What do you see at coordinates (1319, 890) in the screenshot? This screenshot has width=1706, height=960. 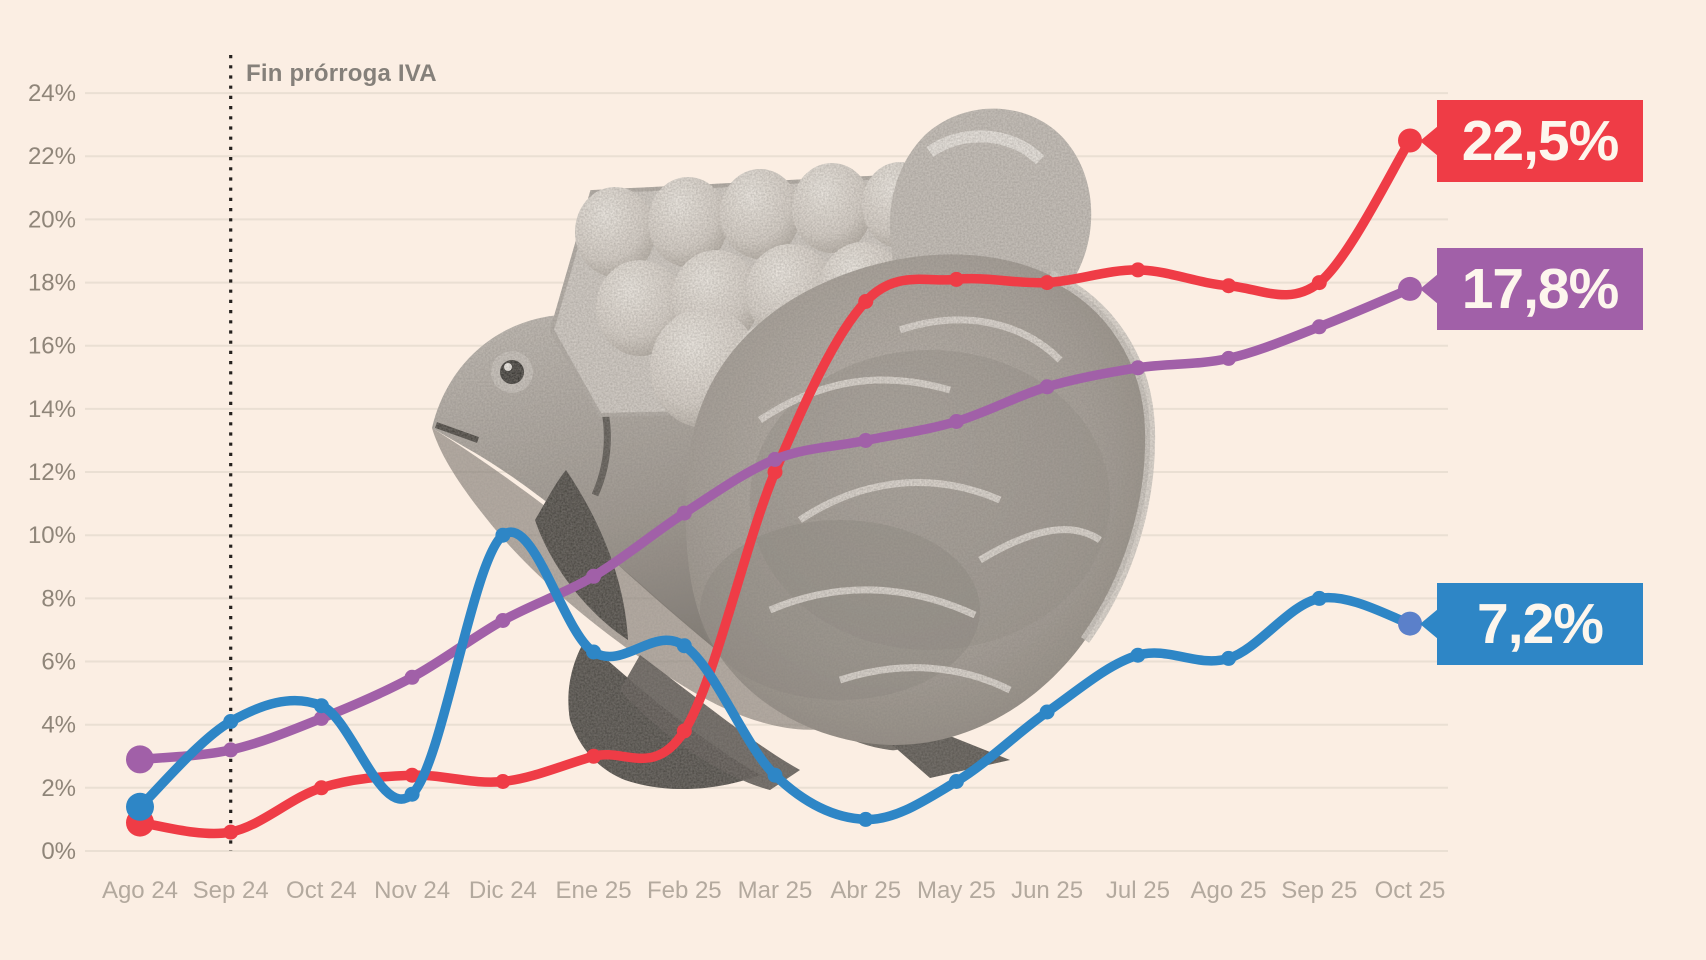 I see `svg-text: Sep 25` at bounding box center [1319, 890].